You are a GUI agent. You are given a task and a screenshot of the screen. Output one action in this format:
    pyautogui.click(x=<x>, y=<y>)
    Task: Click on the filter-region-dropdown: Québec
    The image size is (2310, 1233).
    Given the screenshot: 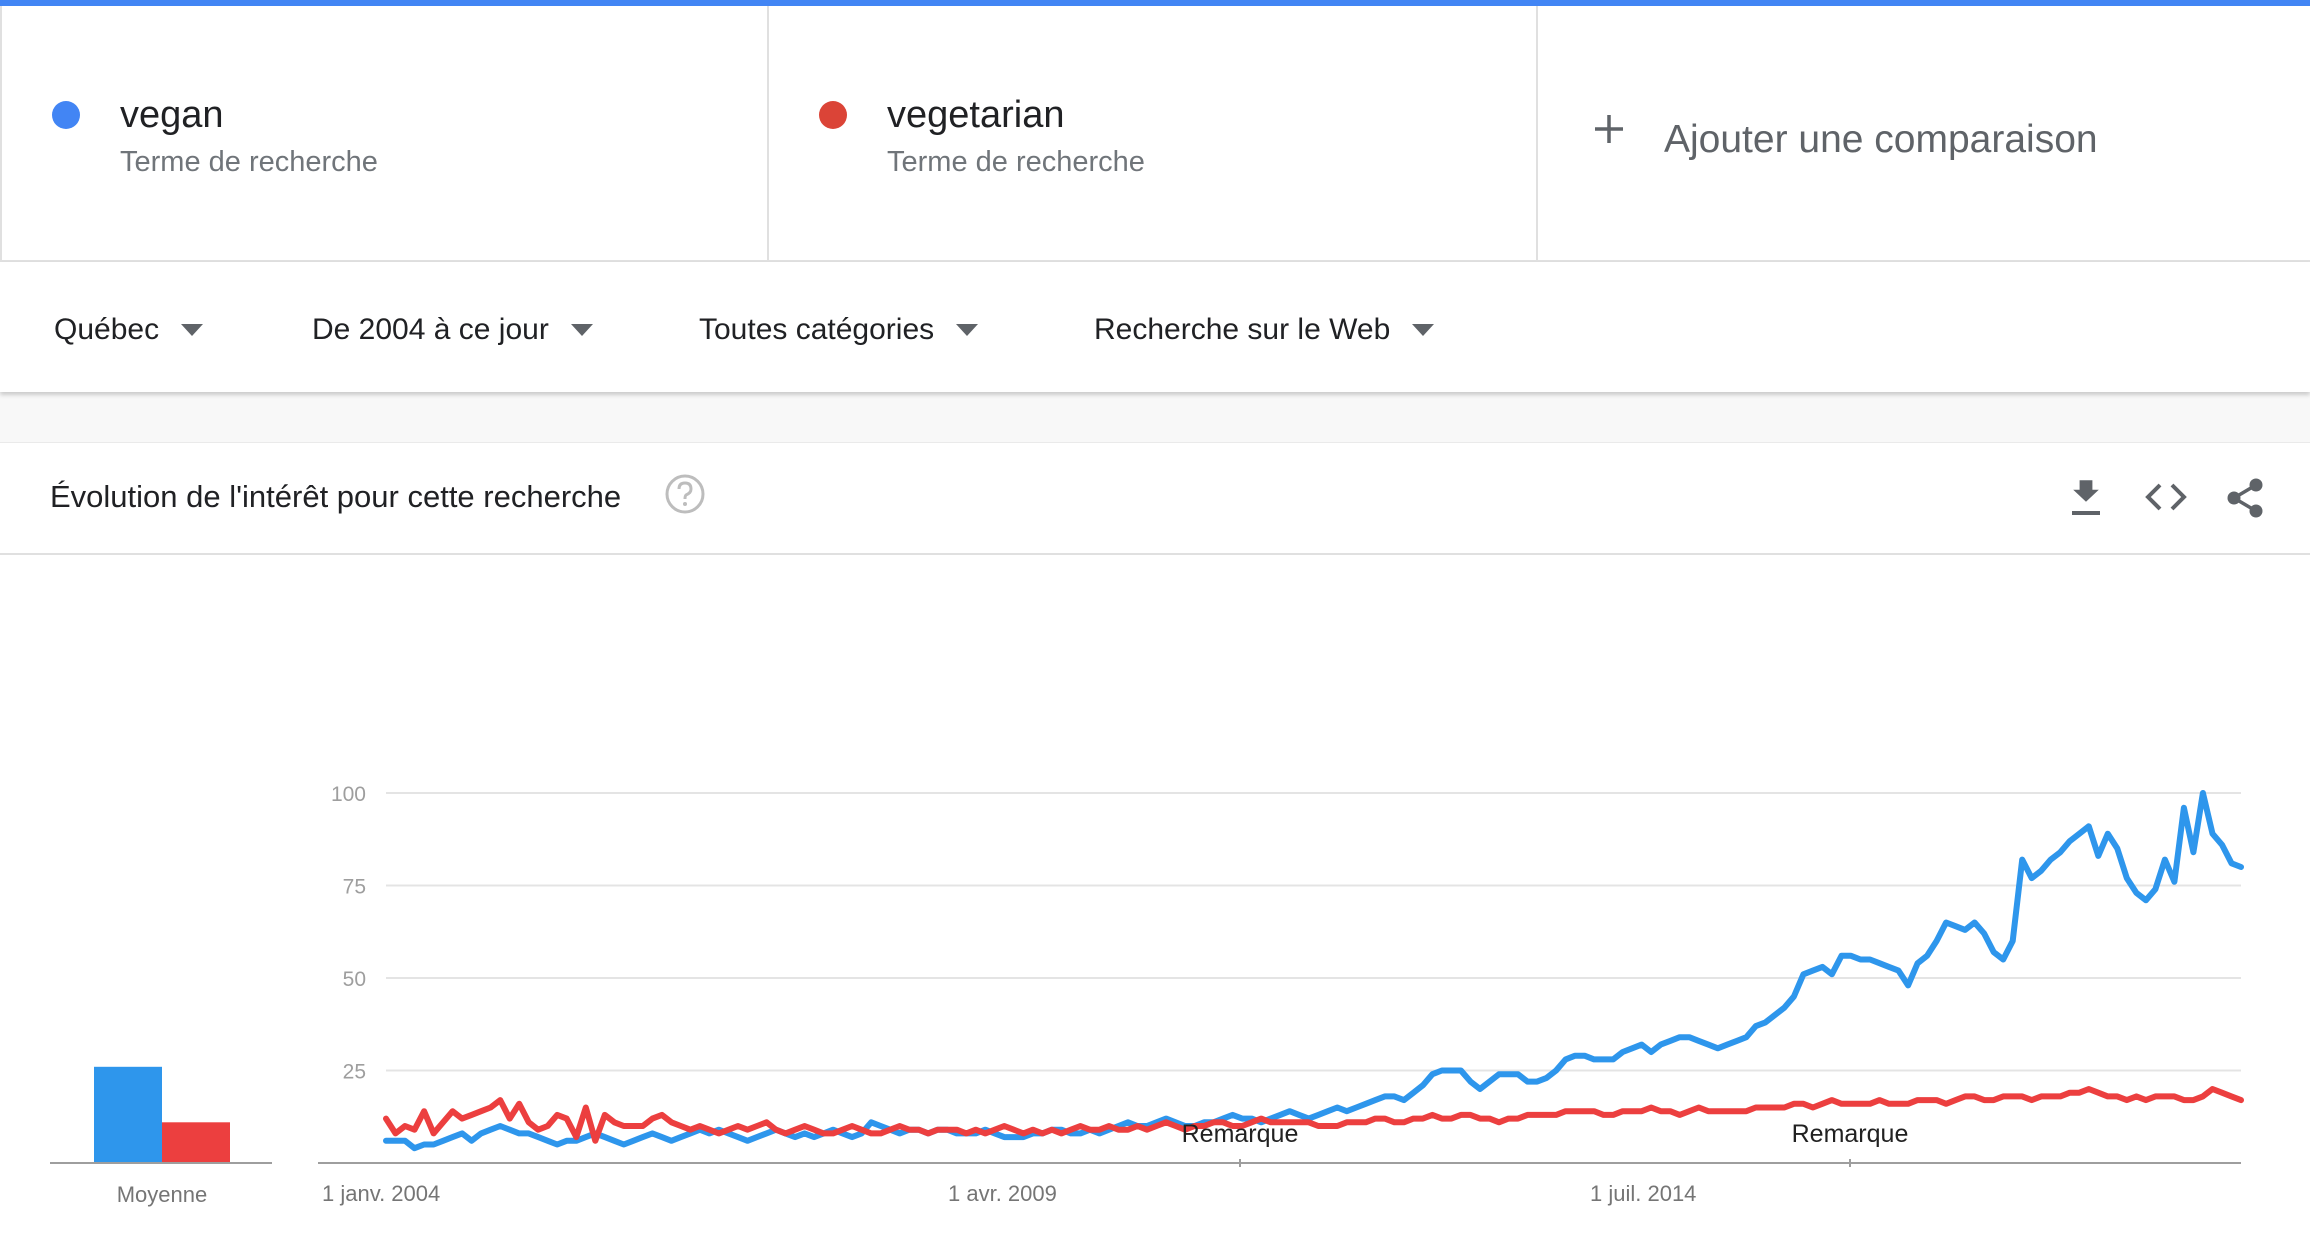 What is the action you would take?
    pyautogui.click(x=129, y=330)
    